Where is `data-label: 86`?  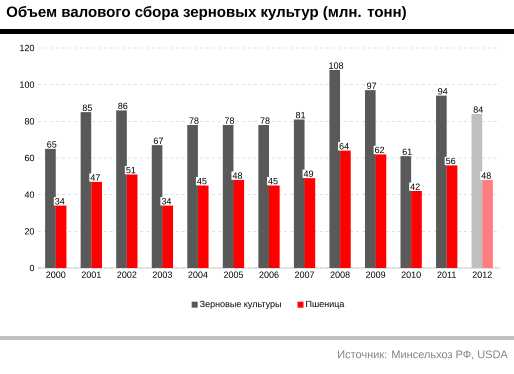 data-label: 86 is located at coordinates (123, 106).